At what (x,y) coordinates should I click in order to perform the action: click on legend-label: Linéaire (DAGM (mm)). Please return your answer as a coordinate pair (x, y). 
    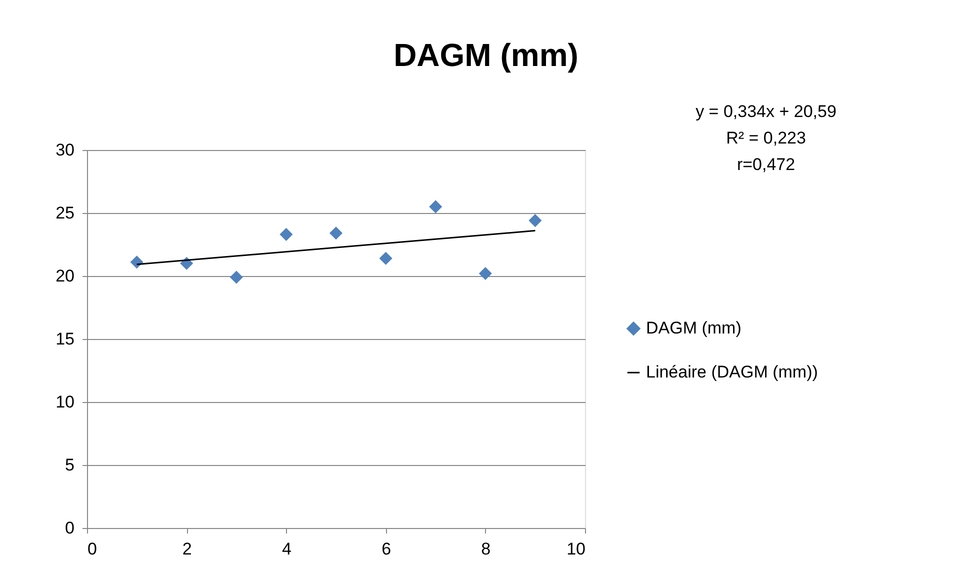
    Looking at the image, I should click on (732, 372).